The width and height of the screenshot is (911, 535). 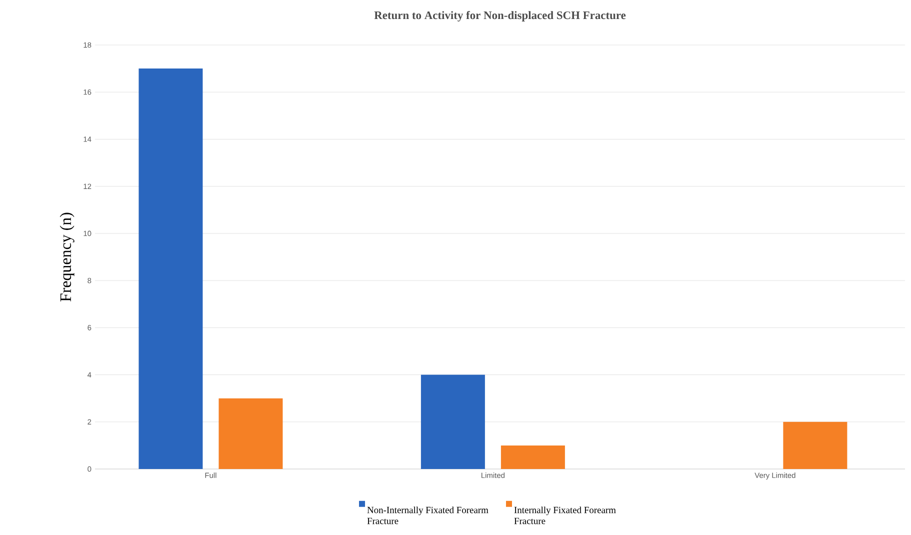 What do you see at coordinates (565, 515) in the screenshot?
I see `legend-label: Internally Fixated Forearm Fracture` at bounding box center [565, 515].